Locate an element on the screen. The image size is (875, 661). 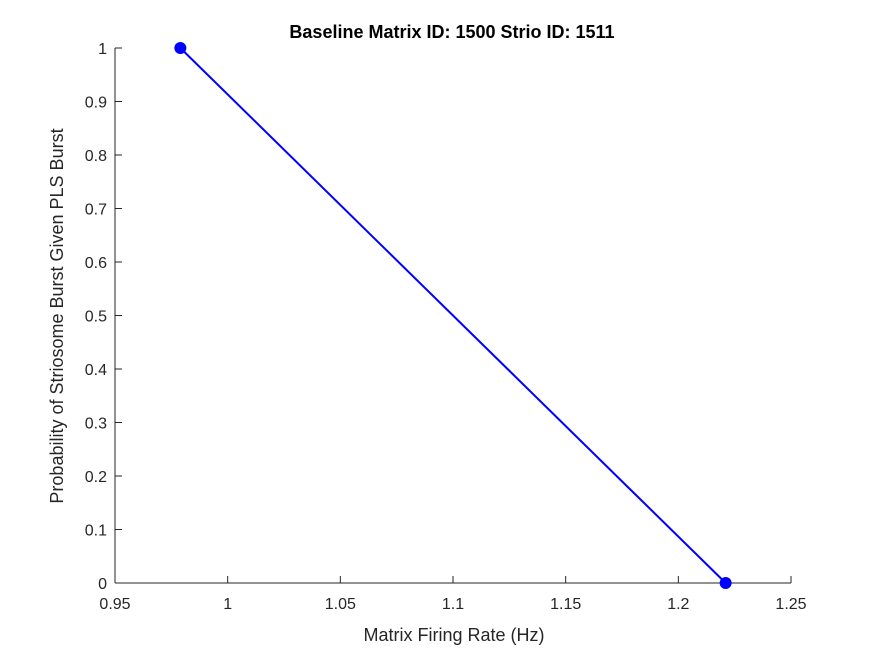
y-tick-label: 0.8 is located at coordinates (96, 156).